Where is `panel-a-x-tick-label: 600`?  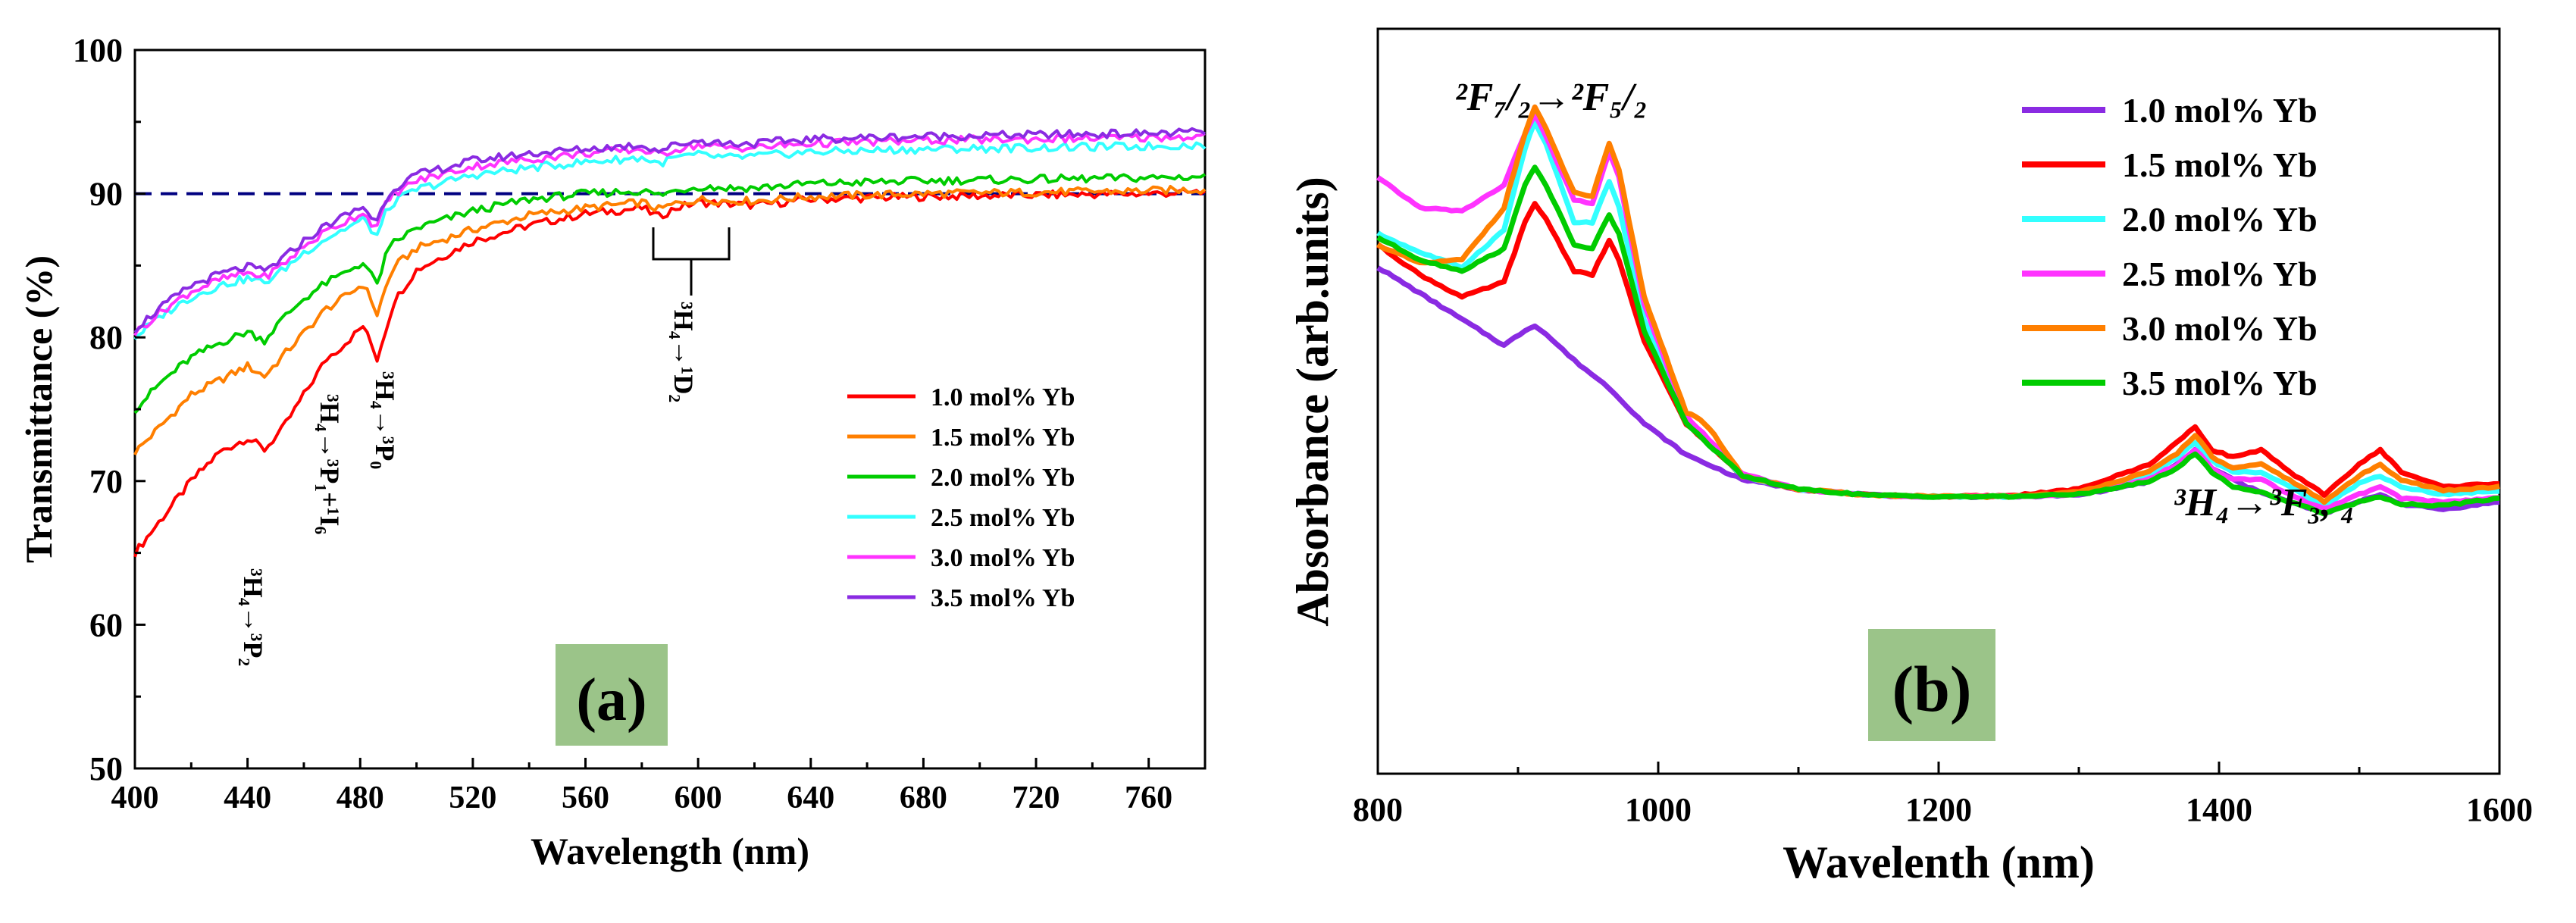 panel-a-x-tick-label: 600 is located at coordinates (699, 798).